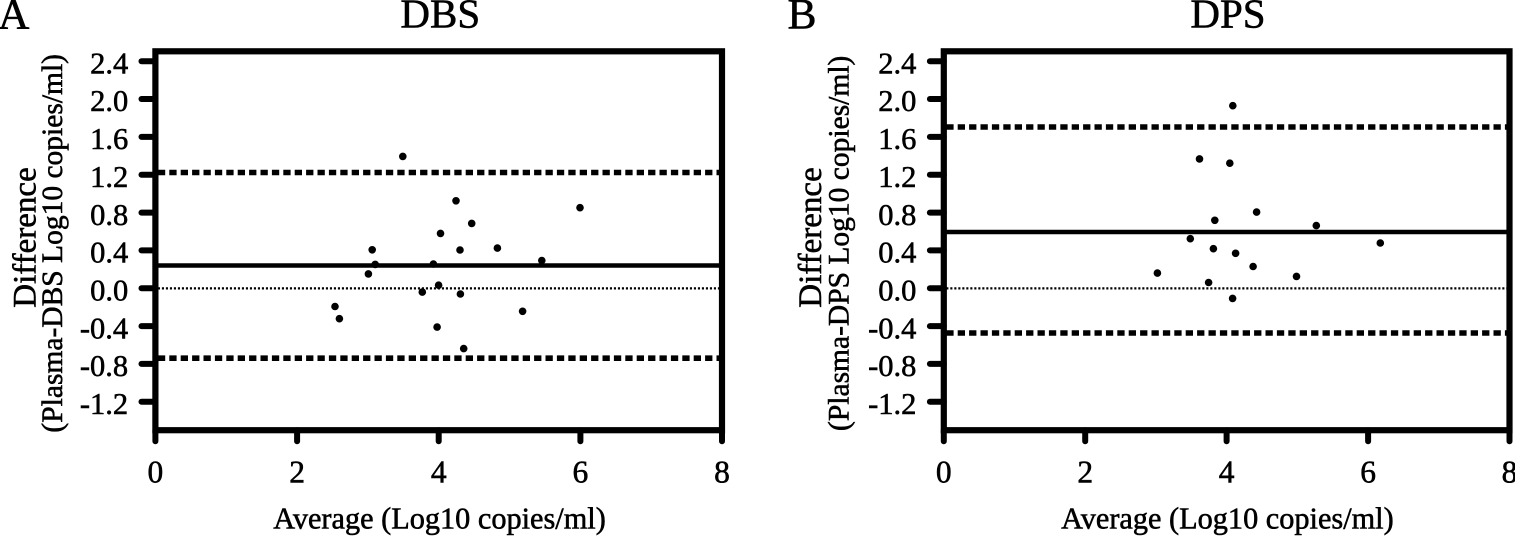  Describe the element at coordinates (802, 19) in the screenshot. I see `svg-text: B` at that location.